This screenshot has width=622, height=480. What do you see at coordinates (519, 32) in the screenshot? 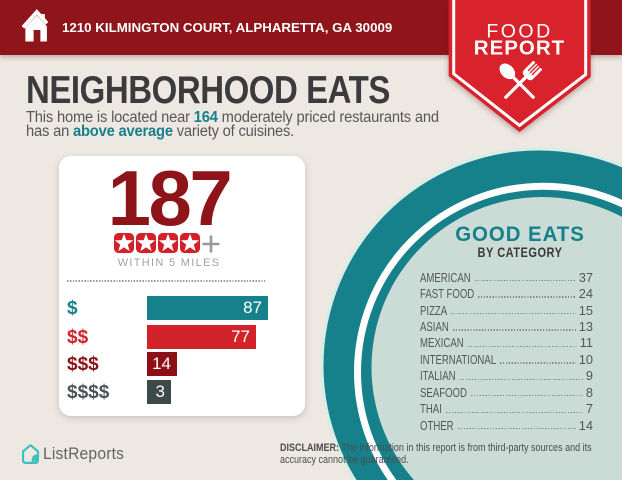
I see `svg-text: FOOD` at bounding box center [519, 32].